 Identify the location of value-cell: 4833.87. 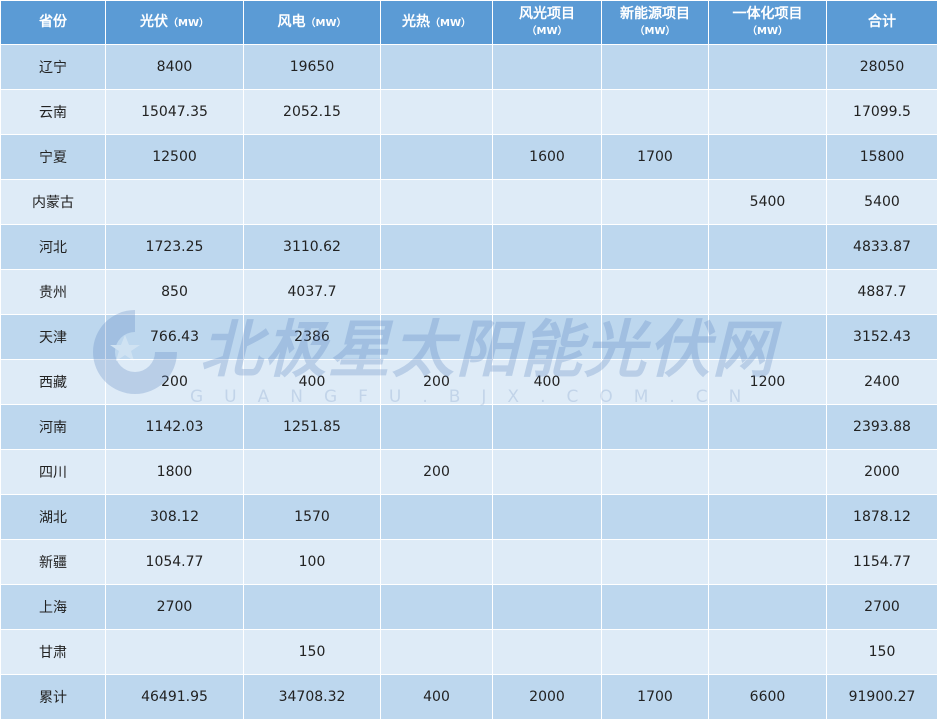
(881, 247).